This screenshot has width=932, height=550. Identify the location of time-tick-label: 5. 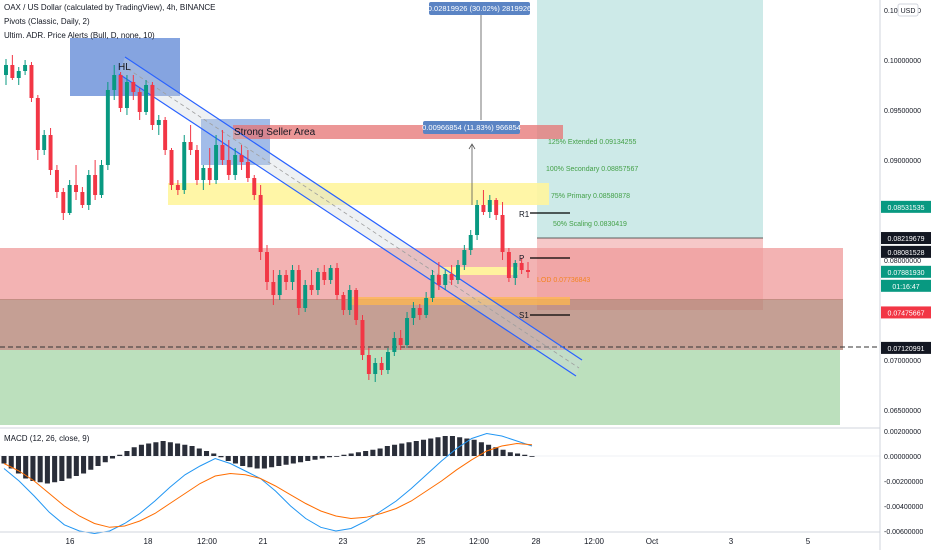
(808, 541).